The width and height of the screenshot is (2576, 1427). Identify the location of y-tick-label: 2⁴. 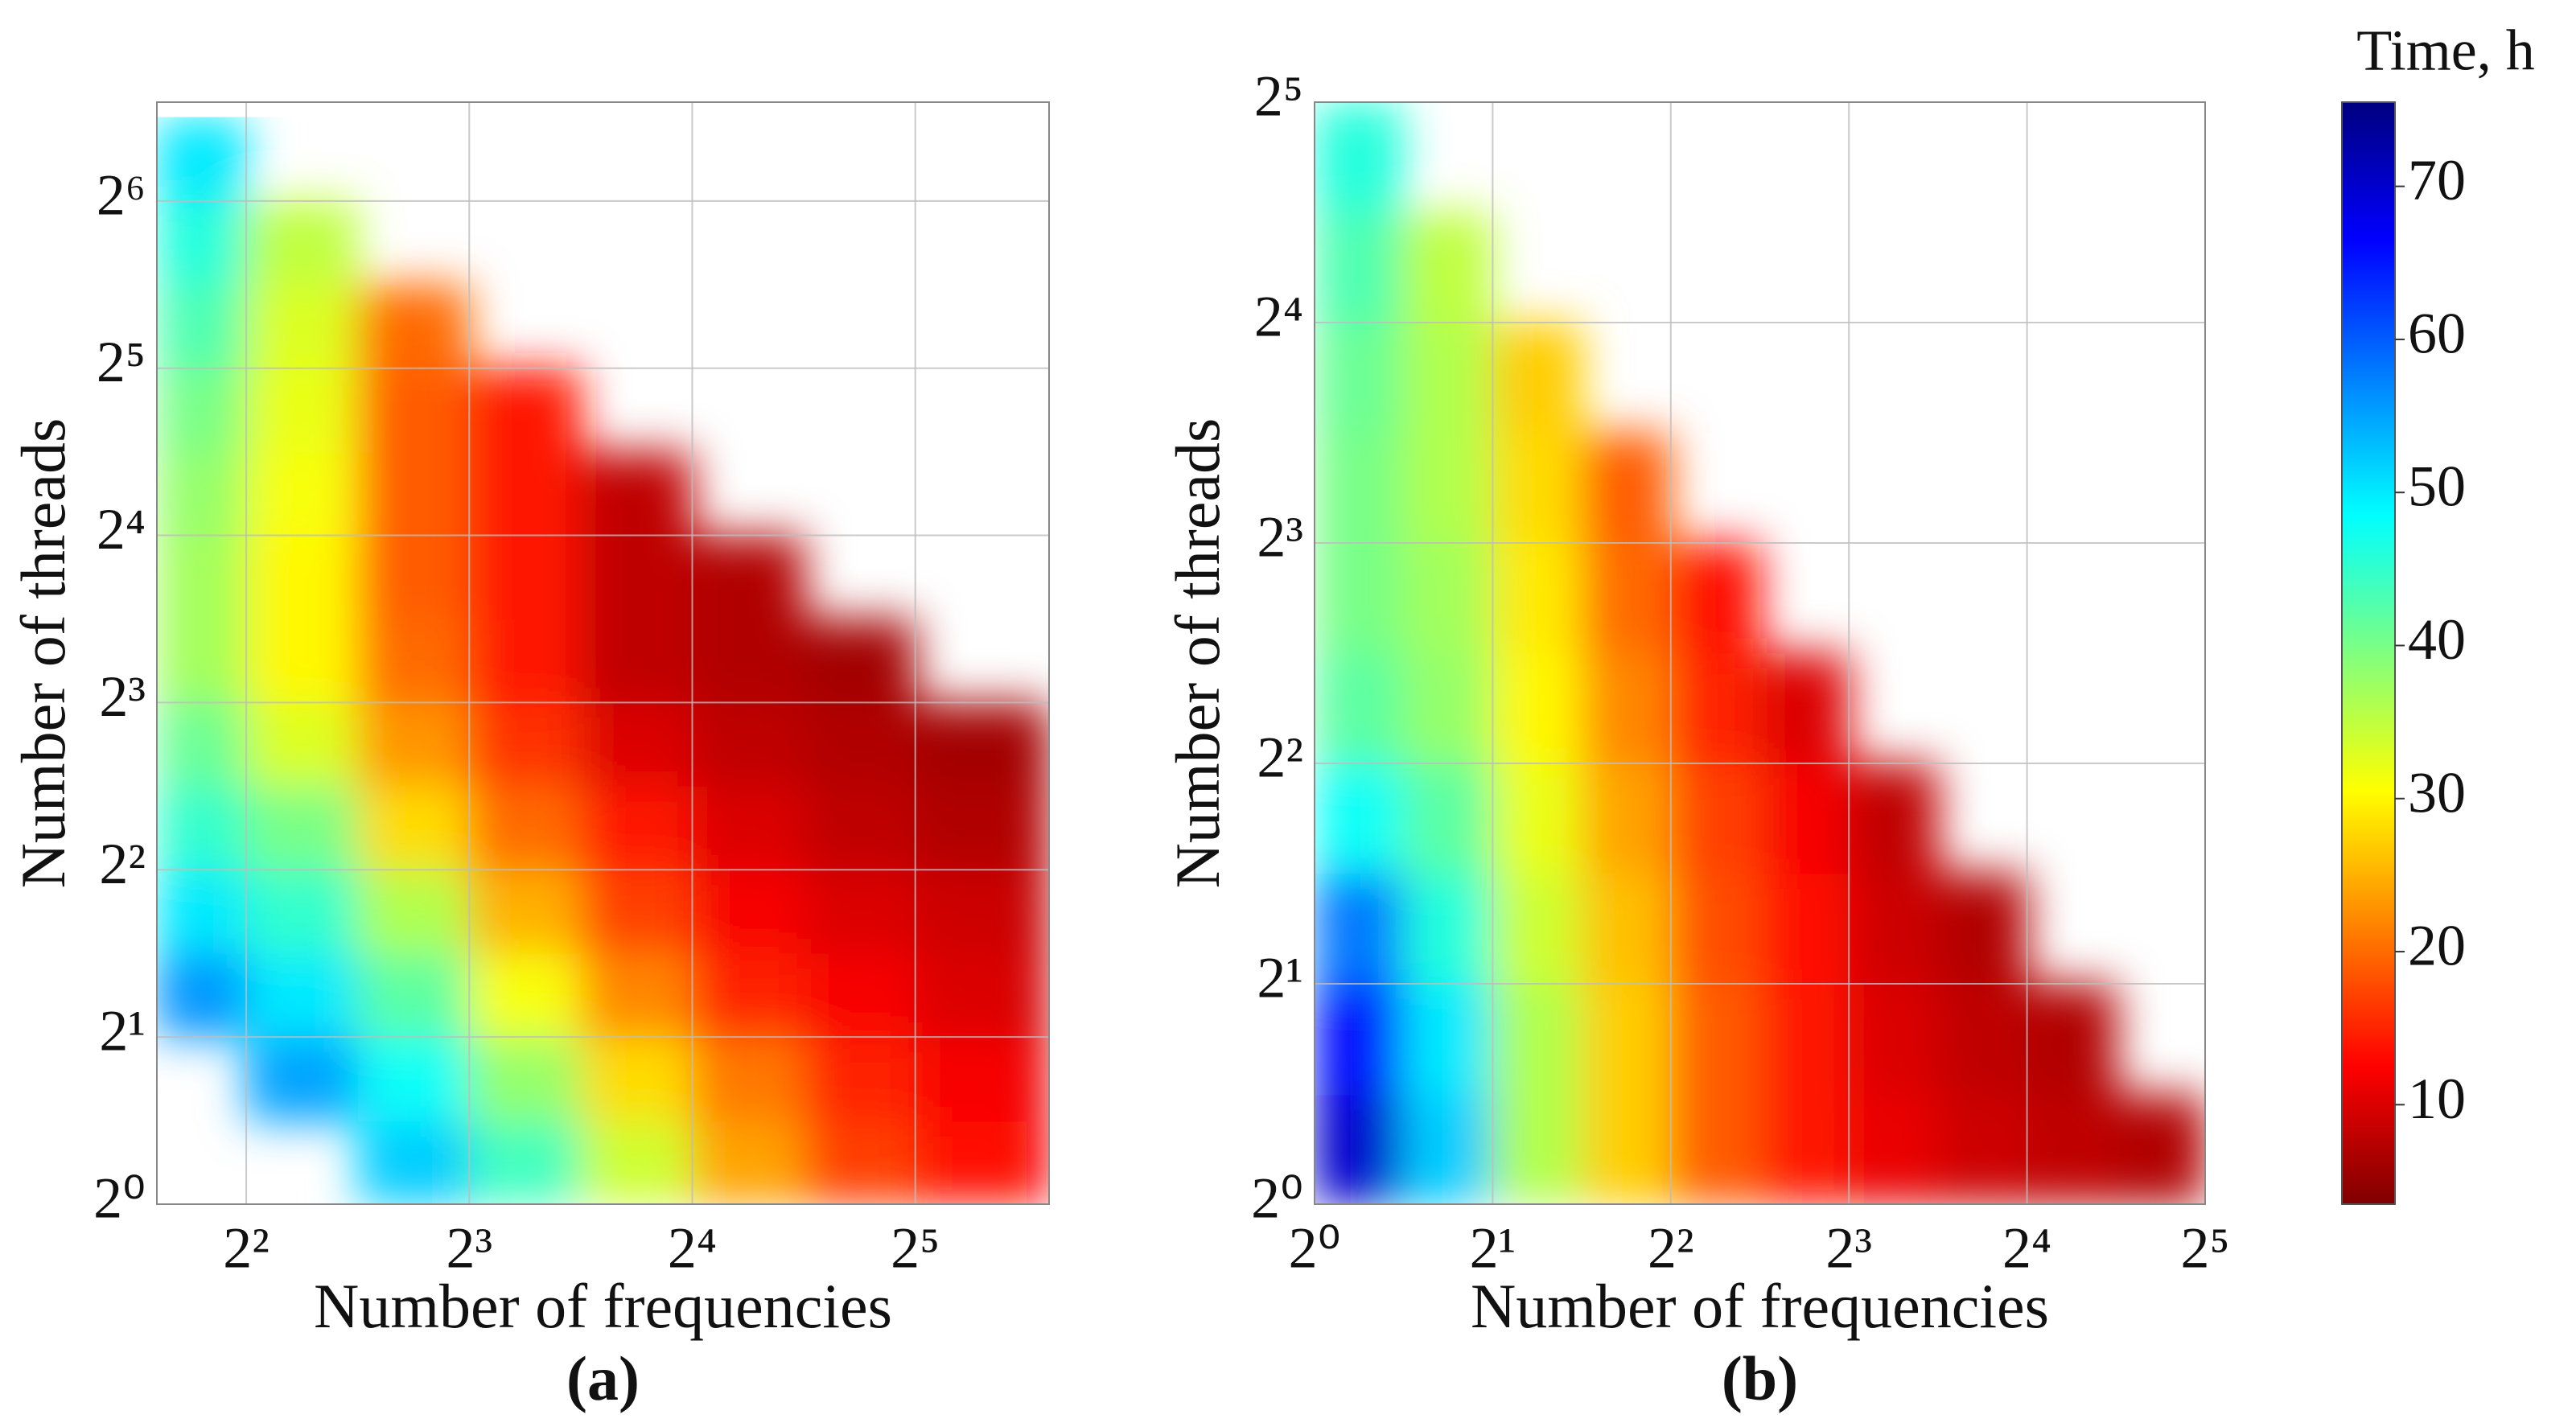
(1278, 317).